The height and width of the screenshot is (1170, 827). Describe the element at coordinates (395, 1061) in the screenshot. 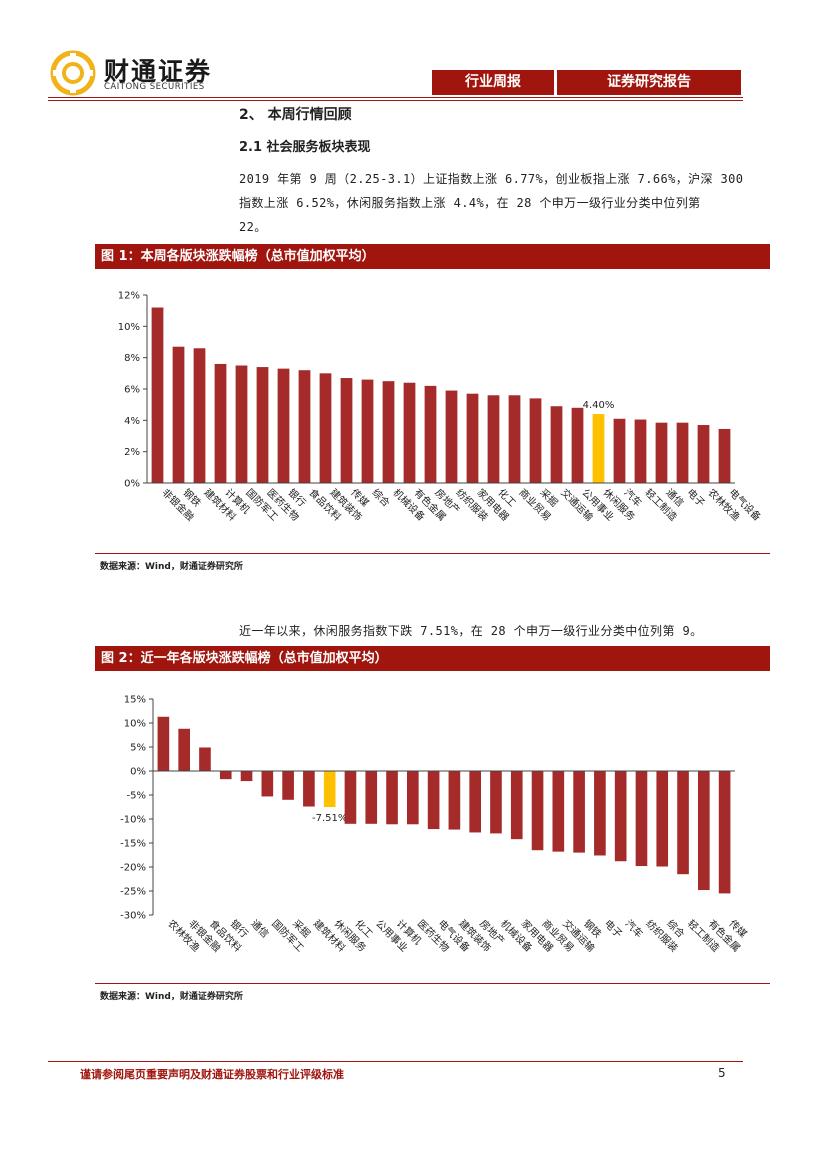

I see `footer-divider` at that location.